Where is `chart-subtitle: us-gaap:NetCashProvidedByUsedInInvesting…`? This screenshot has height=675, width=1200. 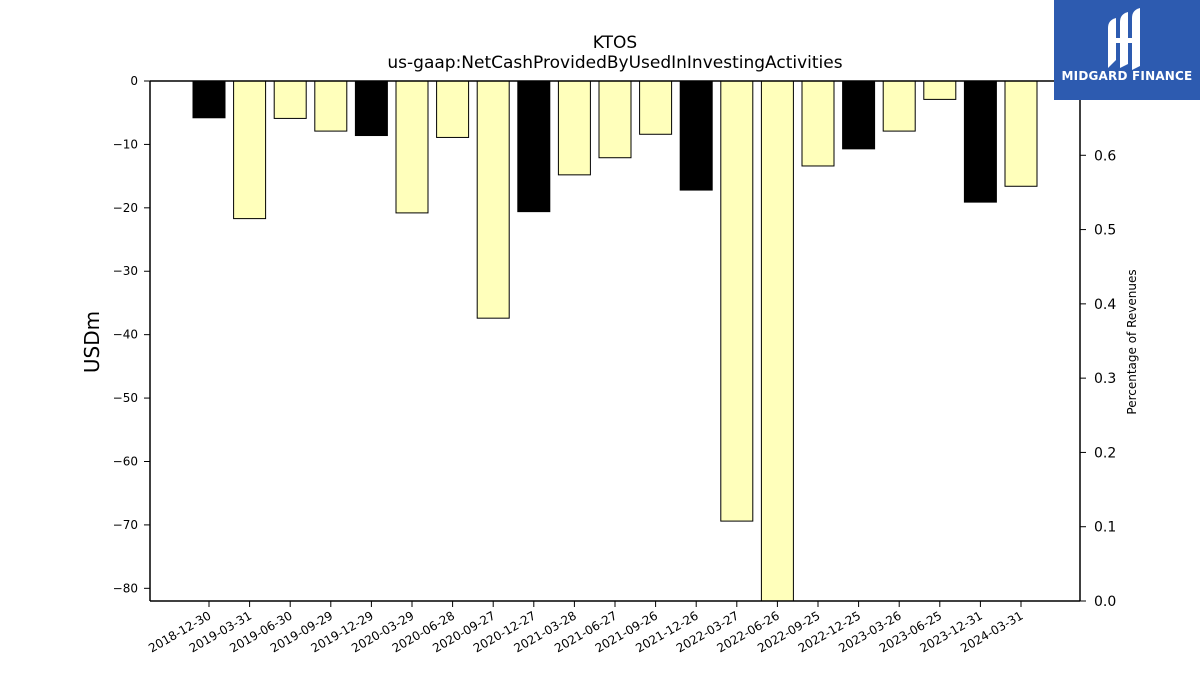 chart-subtitle: us-gaap:NetCashProvidedByUsedInInvesting… is located at coordinates (614, 63).